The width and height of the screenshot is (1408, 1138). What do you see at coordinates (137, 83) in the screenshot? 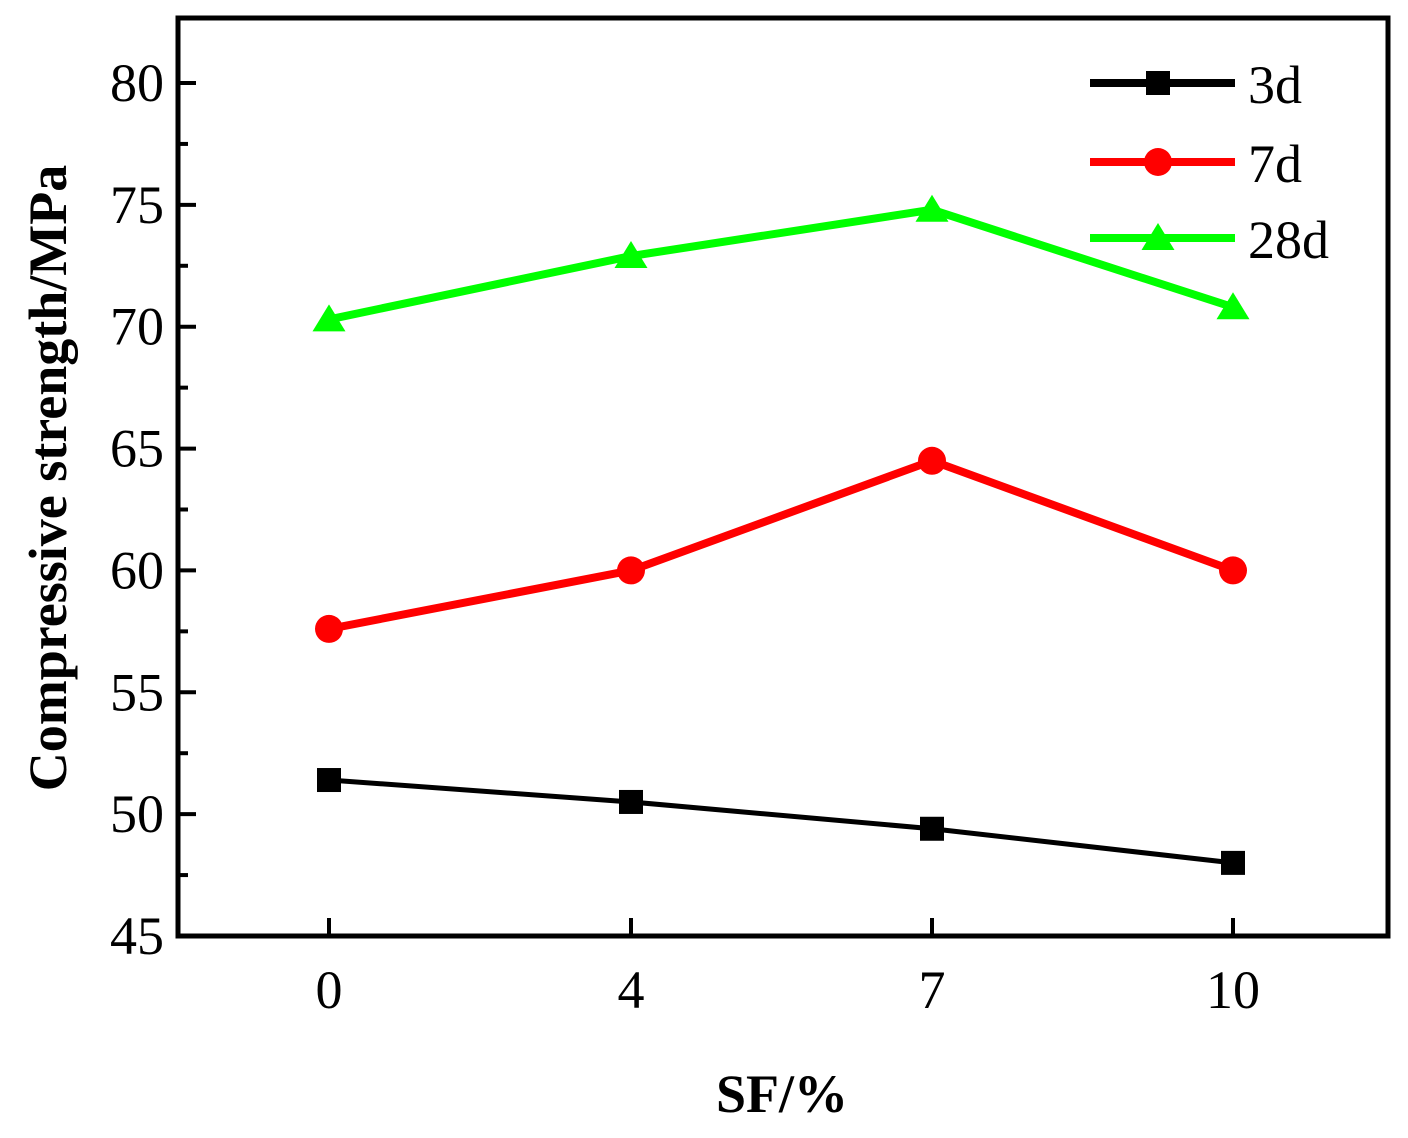
I see `y-tick-label: 80` at bounding box center [137, 83].